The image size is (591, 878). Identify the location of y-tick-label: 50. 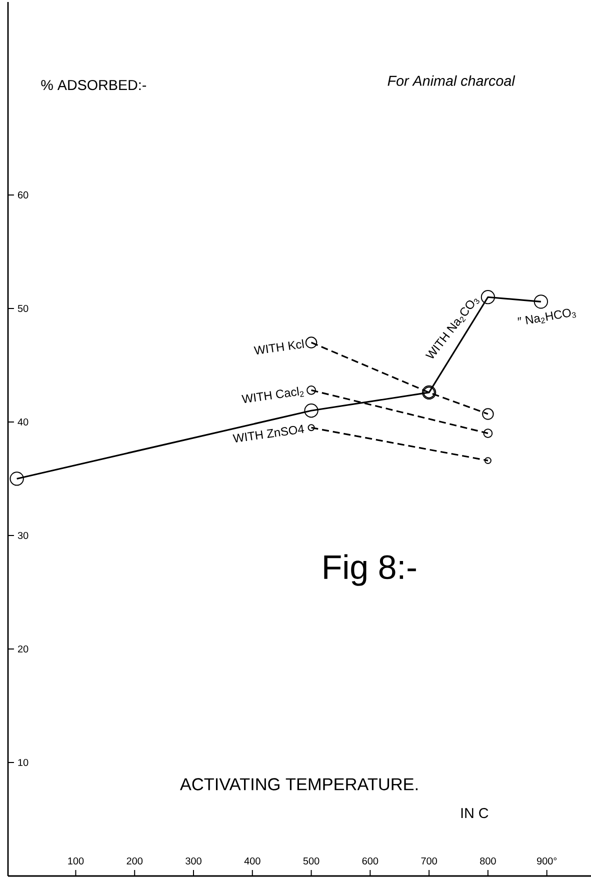
(23, 308).